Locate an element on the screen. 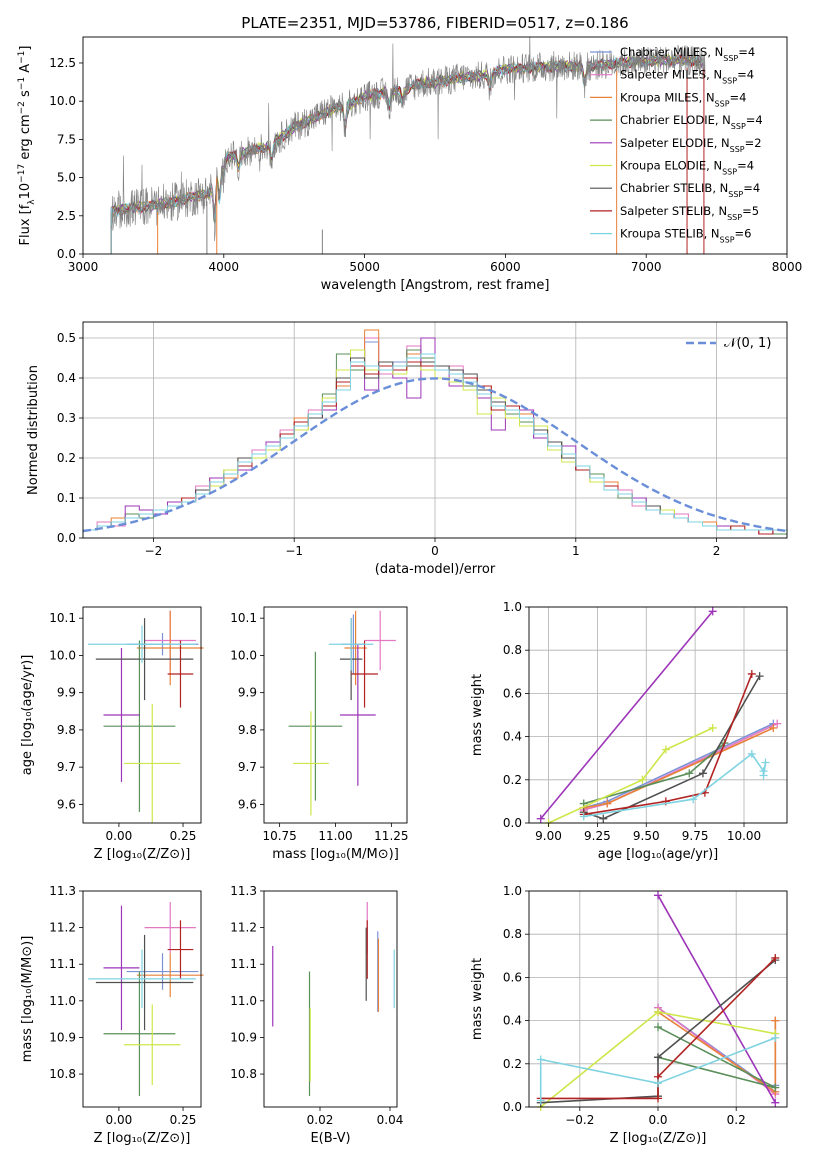  y-tick-label: 0.5 is located at coordinates (66, 338).